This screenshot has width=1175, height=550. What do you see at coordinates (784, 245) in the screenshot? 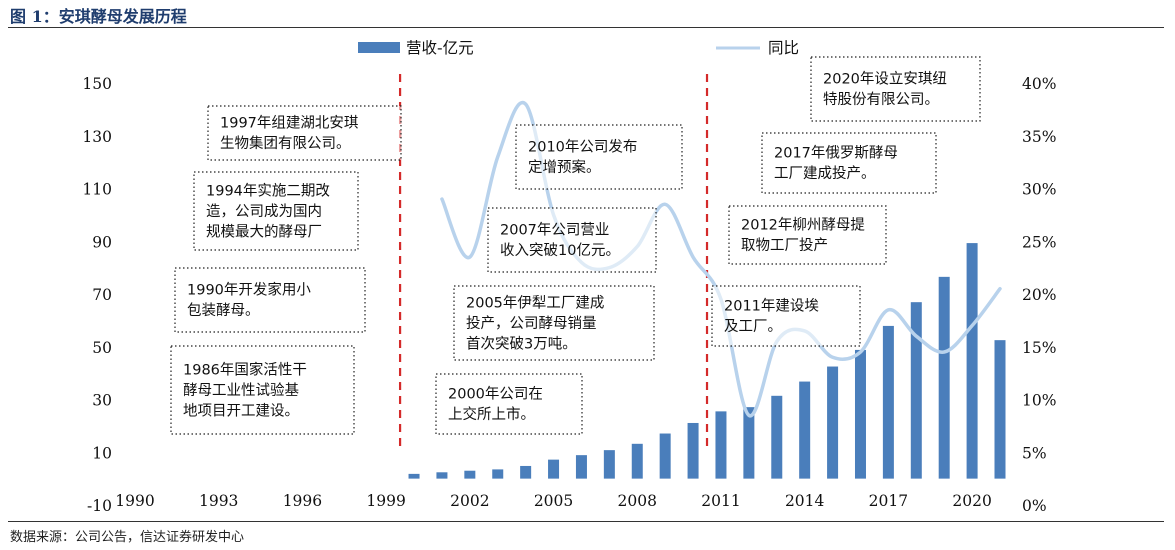
I see `note-line: 取物工厂投产` at bounding box center [784, 245].